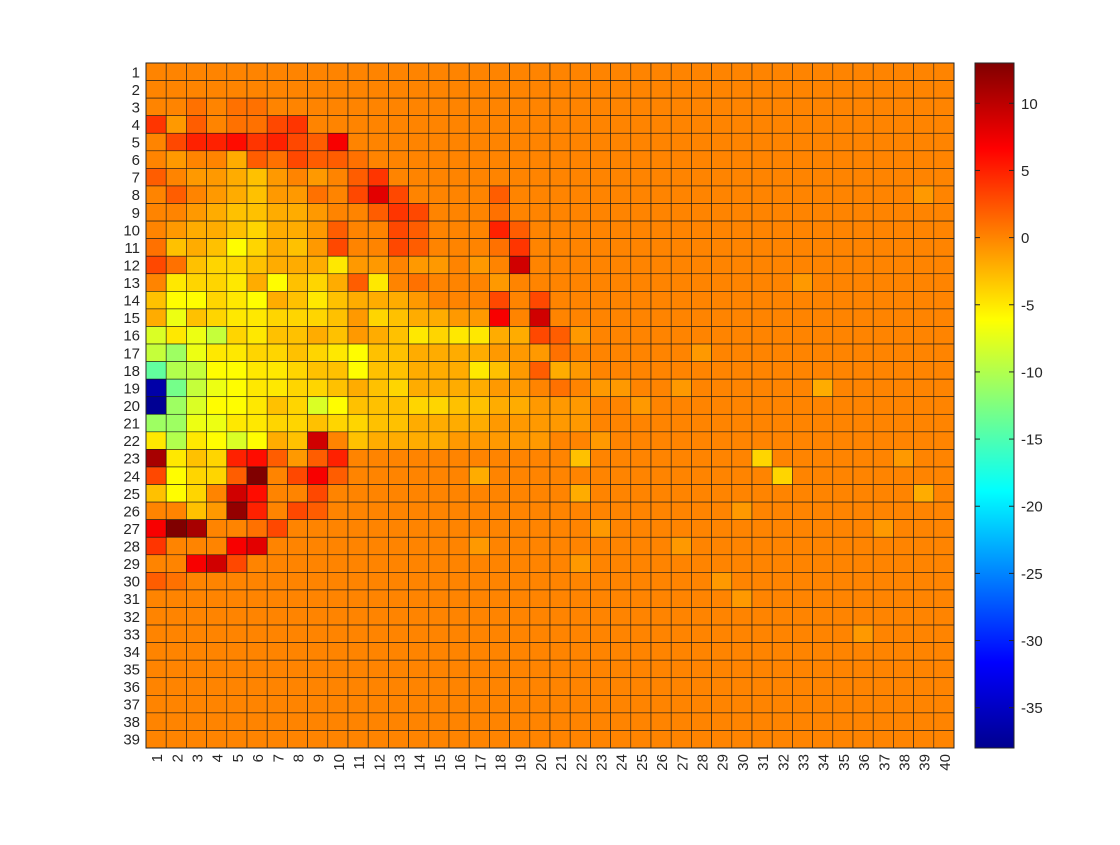 This screenshot has width=1120, height=845. Describe the element at coordinates (318, 282) in the screenshot. I see `heatmap-cell-r13-c9` at that location.